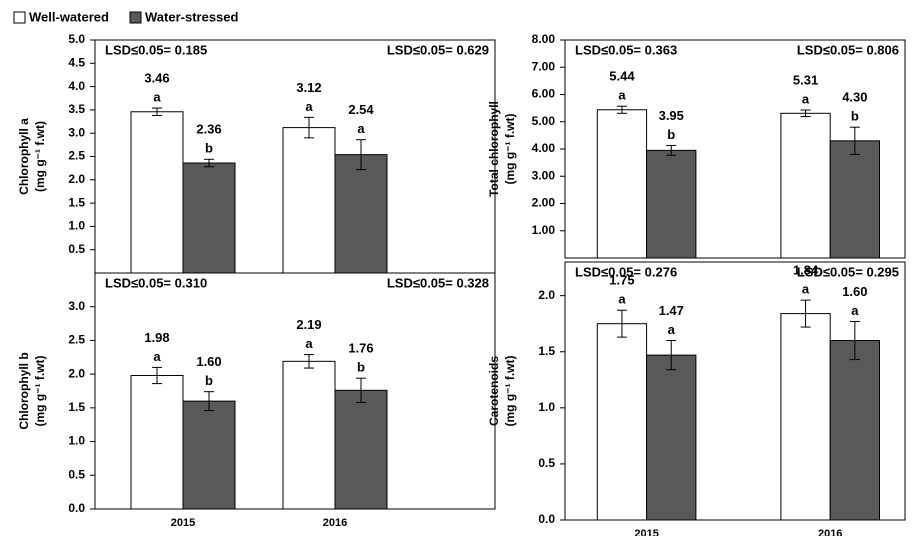 This screenshot has width=915, height=536. Describe the element at coordinates (626, 49) in the screenshot. I see `lsd-annotation: LSD≤0.05= 0.363` at that location.